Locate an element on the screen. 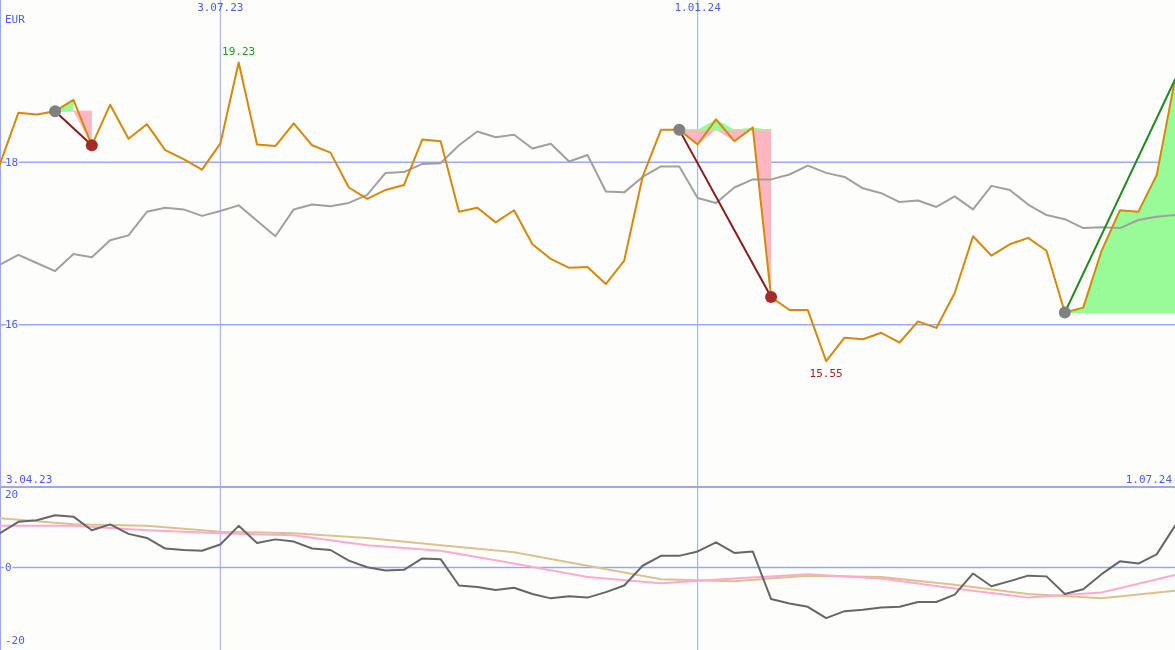  x-tick-label: 1.01.24 is located at coordinates (698, 7).